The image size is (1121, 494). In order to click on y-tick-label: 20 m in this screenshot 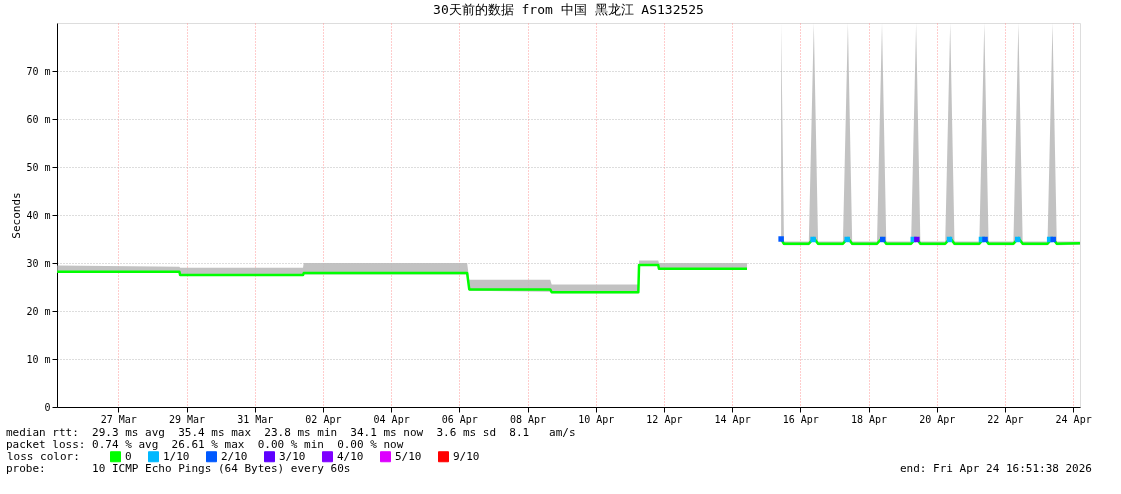, I will do `click(38, 311)`.